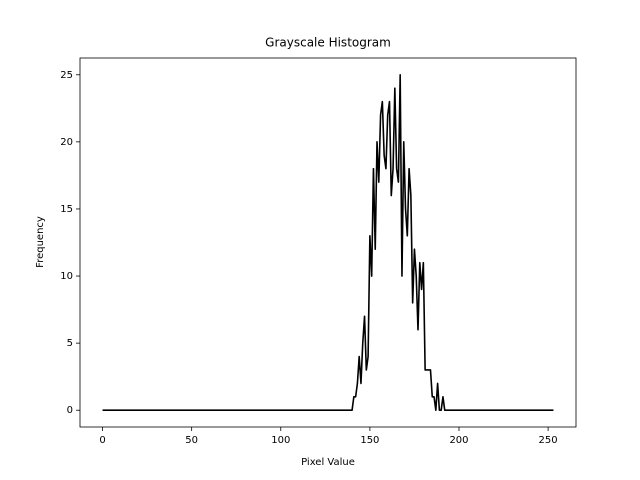  What do you see at coordinates (369, 440) in the screenshot?
I see `x-tick-label: 150` at bounding box center [369, 440].